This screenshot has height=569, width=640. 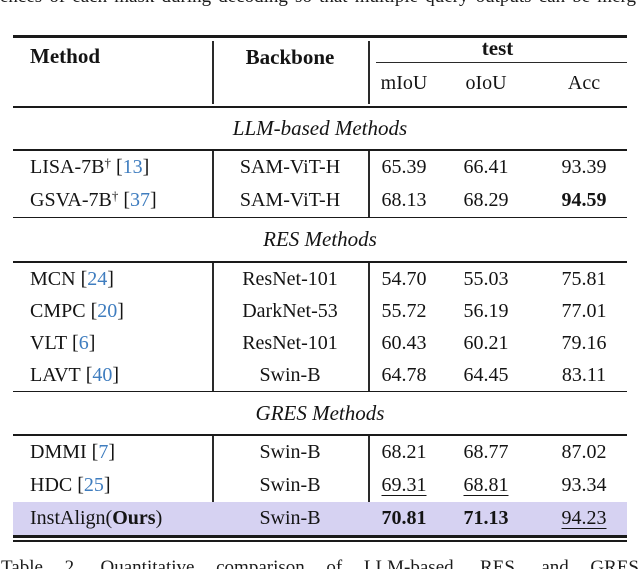 What do you see at coordinates (486, 82) in the screenshot?
I see `header-oiou: oIoU` at bounding box center [486, 82].